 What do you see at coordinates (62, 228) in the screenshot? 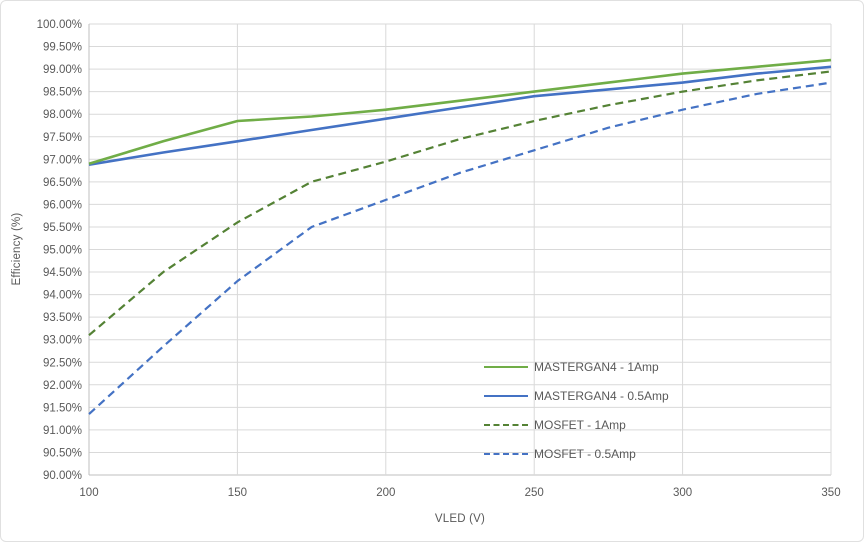
I see `y-tick-label: 95.50%` at bounding box center [62, 228].